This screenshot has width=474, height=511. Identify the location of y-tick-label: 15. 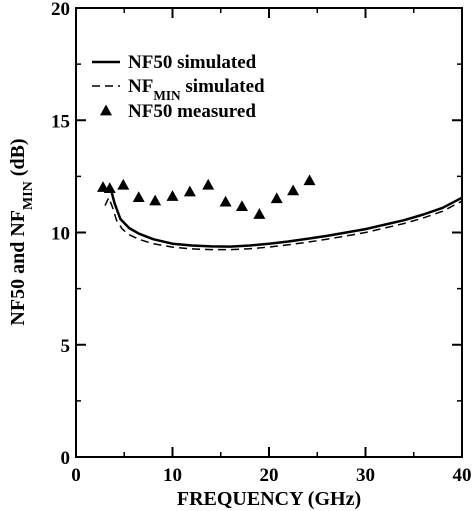
(60, 121).